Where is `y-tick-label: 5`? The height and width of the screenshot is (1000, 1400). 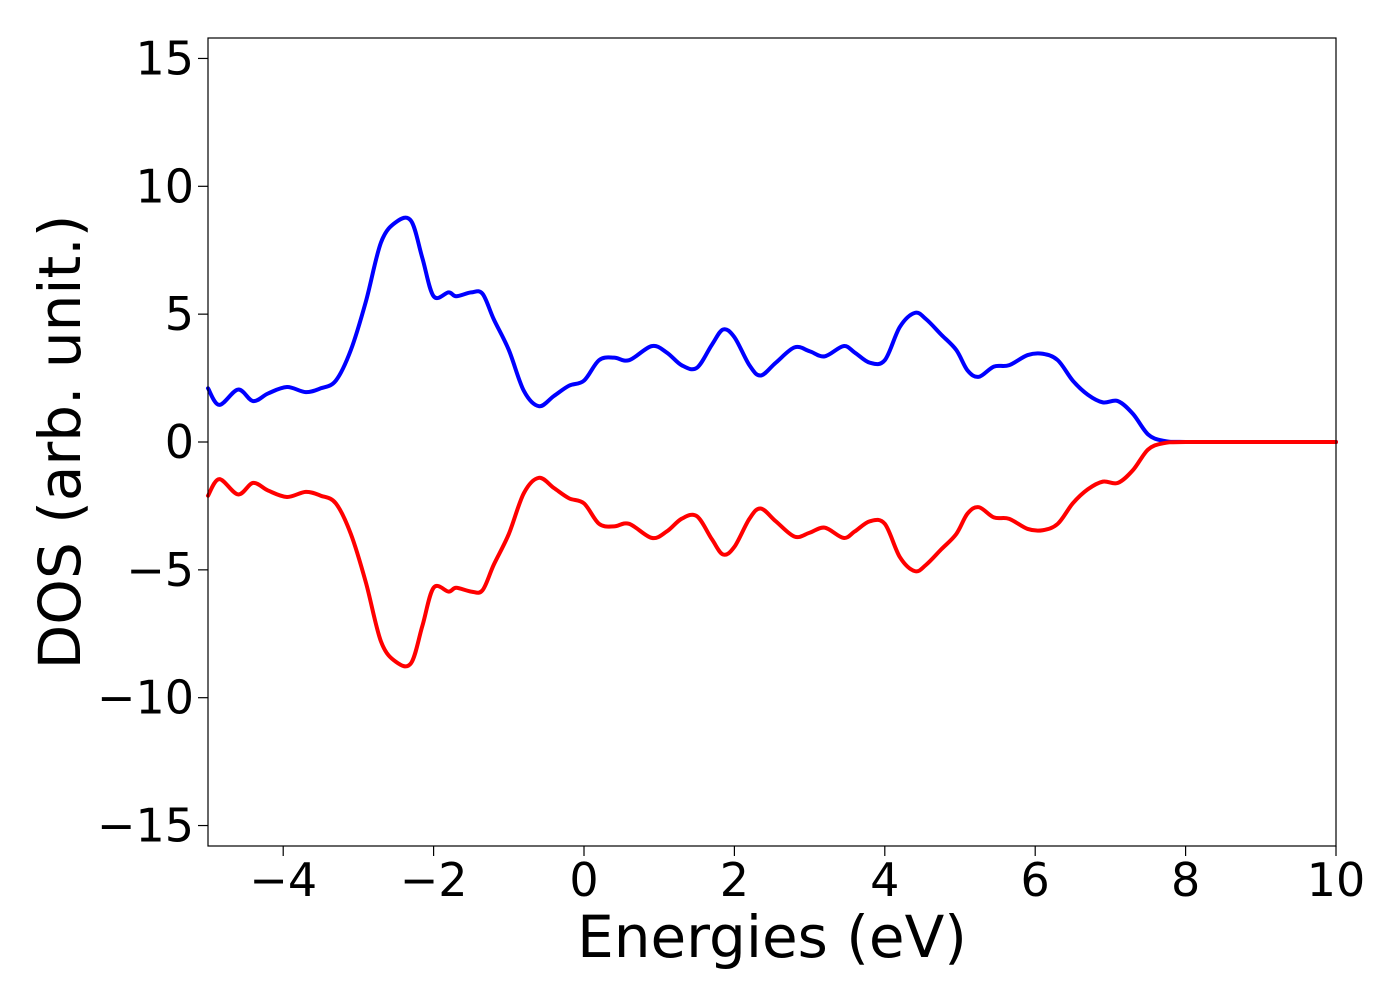
y-tick-label: 5 is located at coordinates (179, 314).